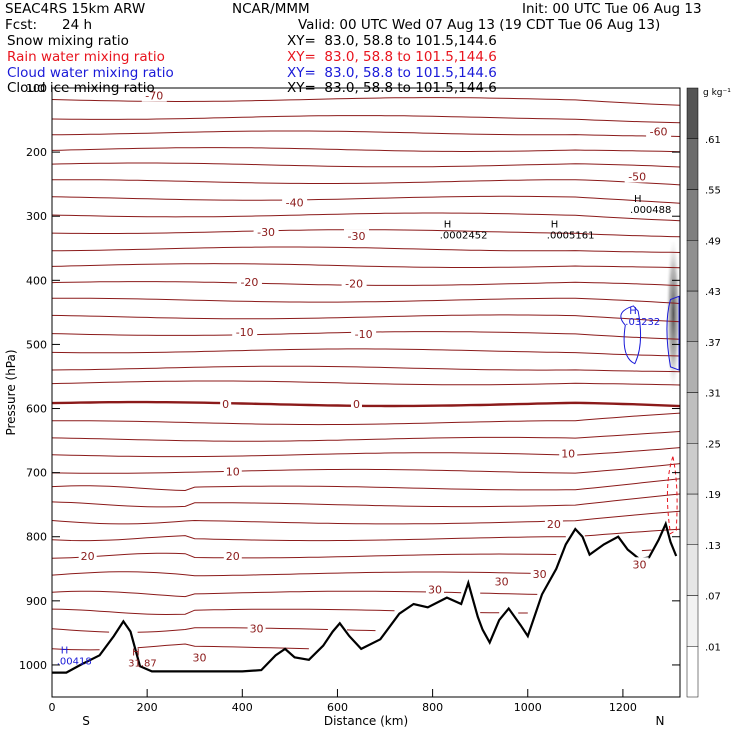 This screenshot has width=740, height=740. I want to click on colorbar: .01 .07 .13 .19 .25 .31 .37 .43 .49 .55 .61 g kg⁻¹, so click(708, 392).